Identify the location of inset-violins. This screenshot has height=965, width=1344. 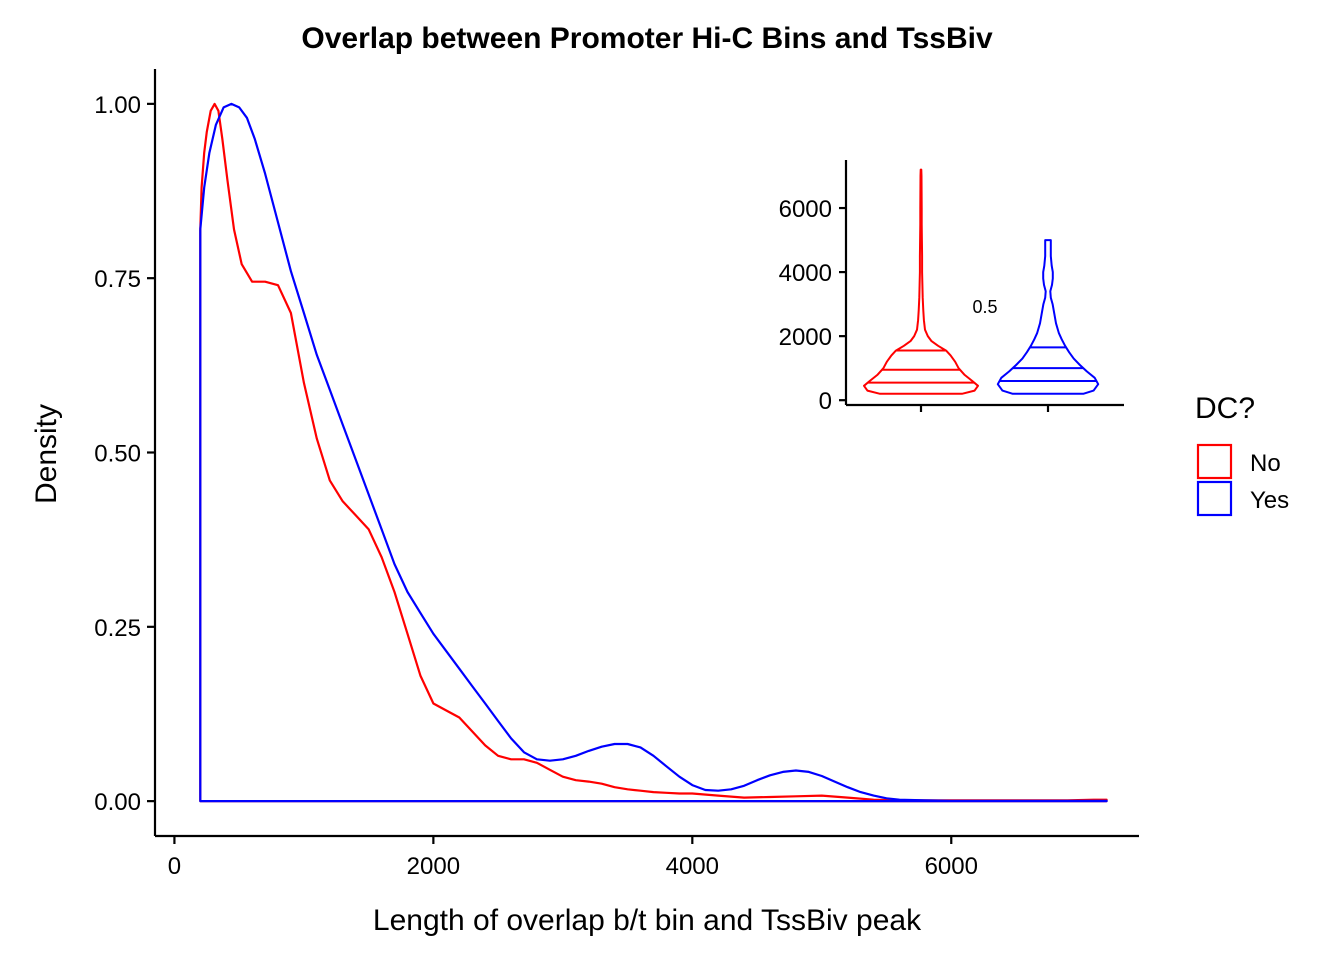
(981, 281).